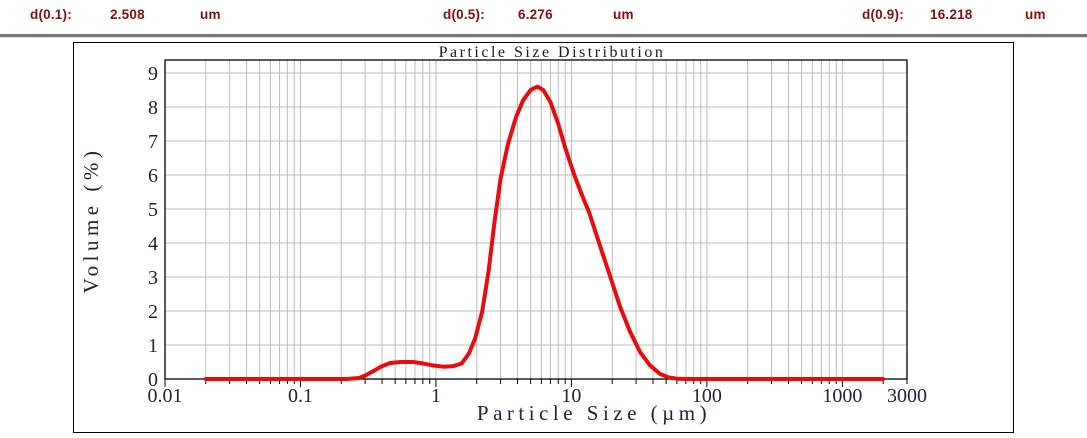 The image size is (1087, 438). Describe the element at coordinates (210, 14) in the screenshot. I see `stat-d01-unit: um` at that location.